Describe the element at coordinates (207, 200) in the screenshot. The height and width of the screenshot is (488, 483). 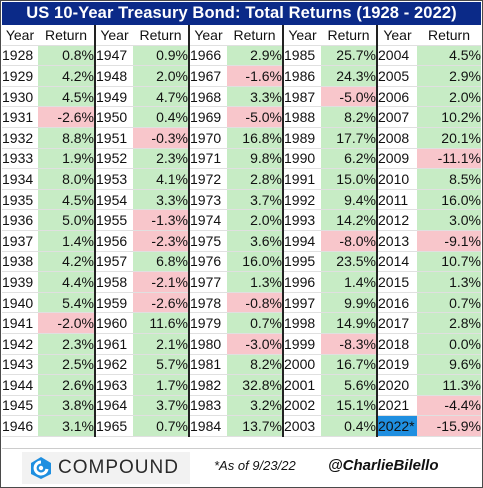
I see `year-cell: 1973` at that location.